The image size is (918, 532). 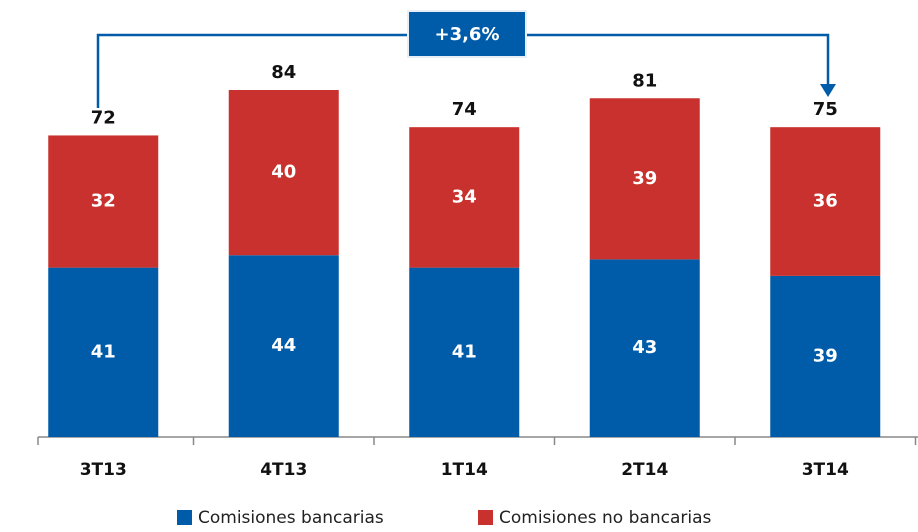 I want to click on total-label: 84, so click(x=283, y=72).